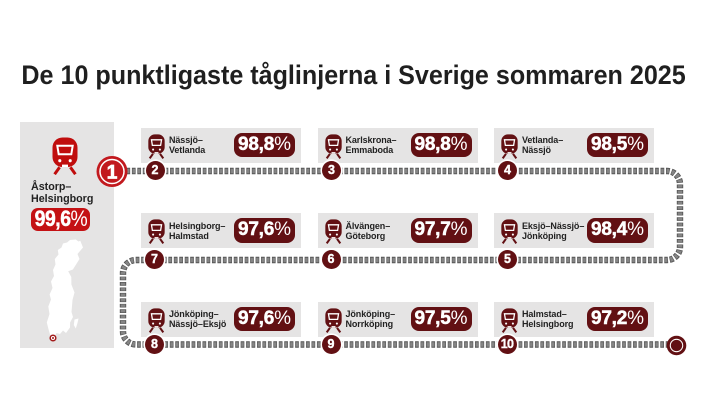 This screenshot has width=720, height=405. I want to click on svg-text: 1, so click(112, 172).